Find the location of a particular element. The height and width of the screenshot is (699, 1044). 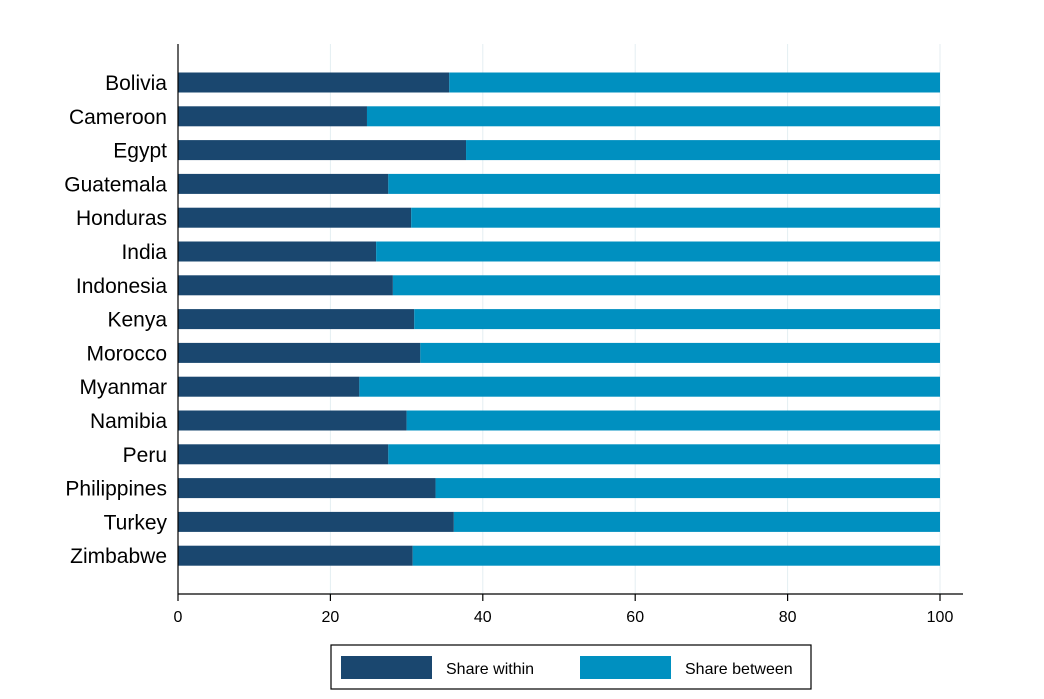

category-label-philippines: Philippines is located at coordinates (116, 489).